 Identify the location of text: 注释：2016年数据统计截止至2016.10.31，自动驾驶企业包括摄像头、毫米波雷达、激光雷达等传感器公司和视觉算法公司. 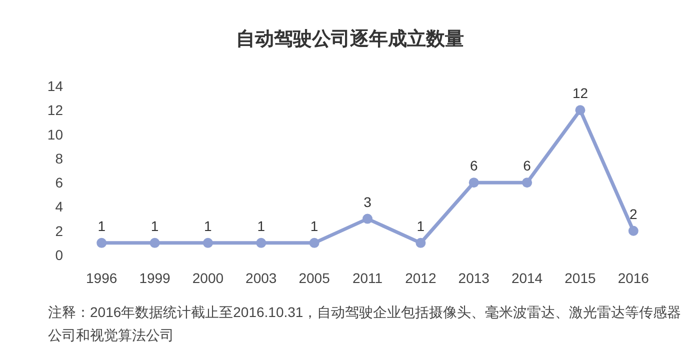
(365, 324).